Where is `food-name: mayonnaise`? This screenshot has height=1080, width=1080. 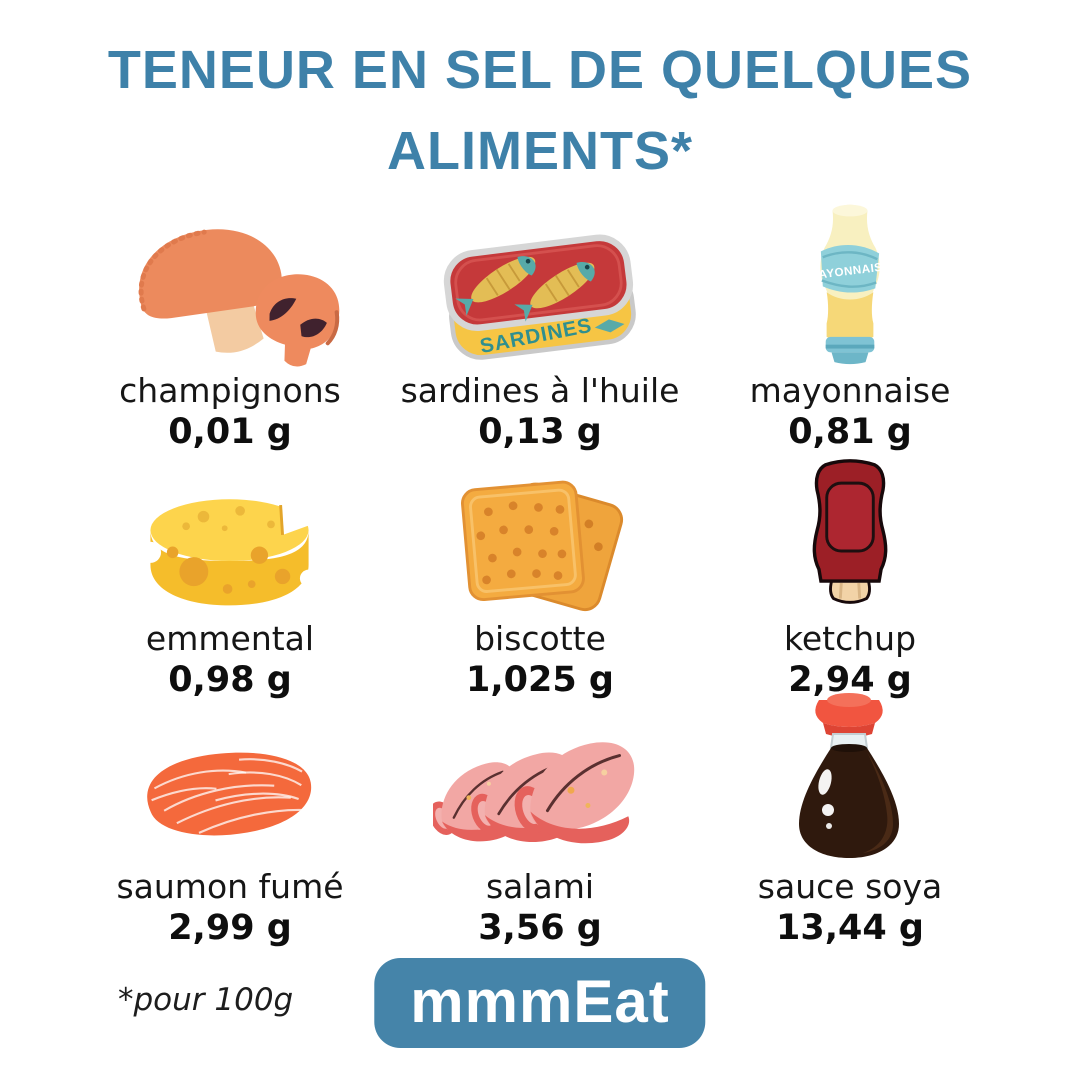
food-name: mayonnaise is located at coordinates (850, 390).